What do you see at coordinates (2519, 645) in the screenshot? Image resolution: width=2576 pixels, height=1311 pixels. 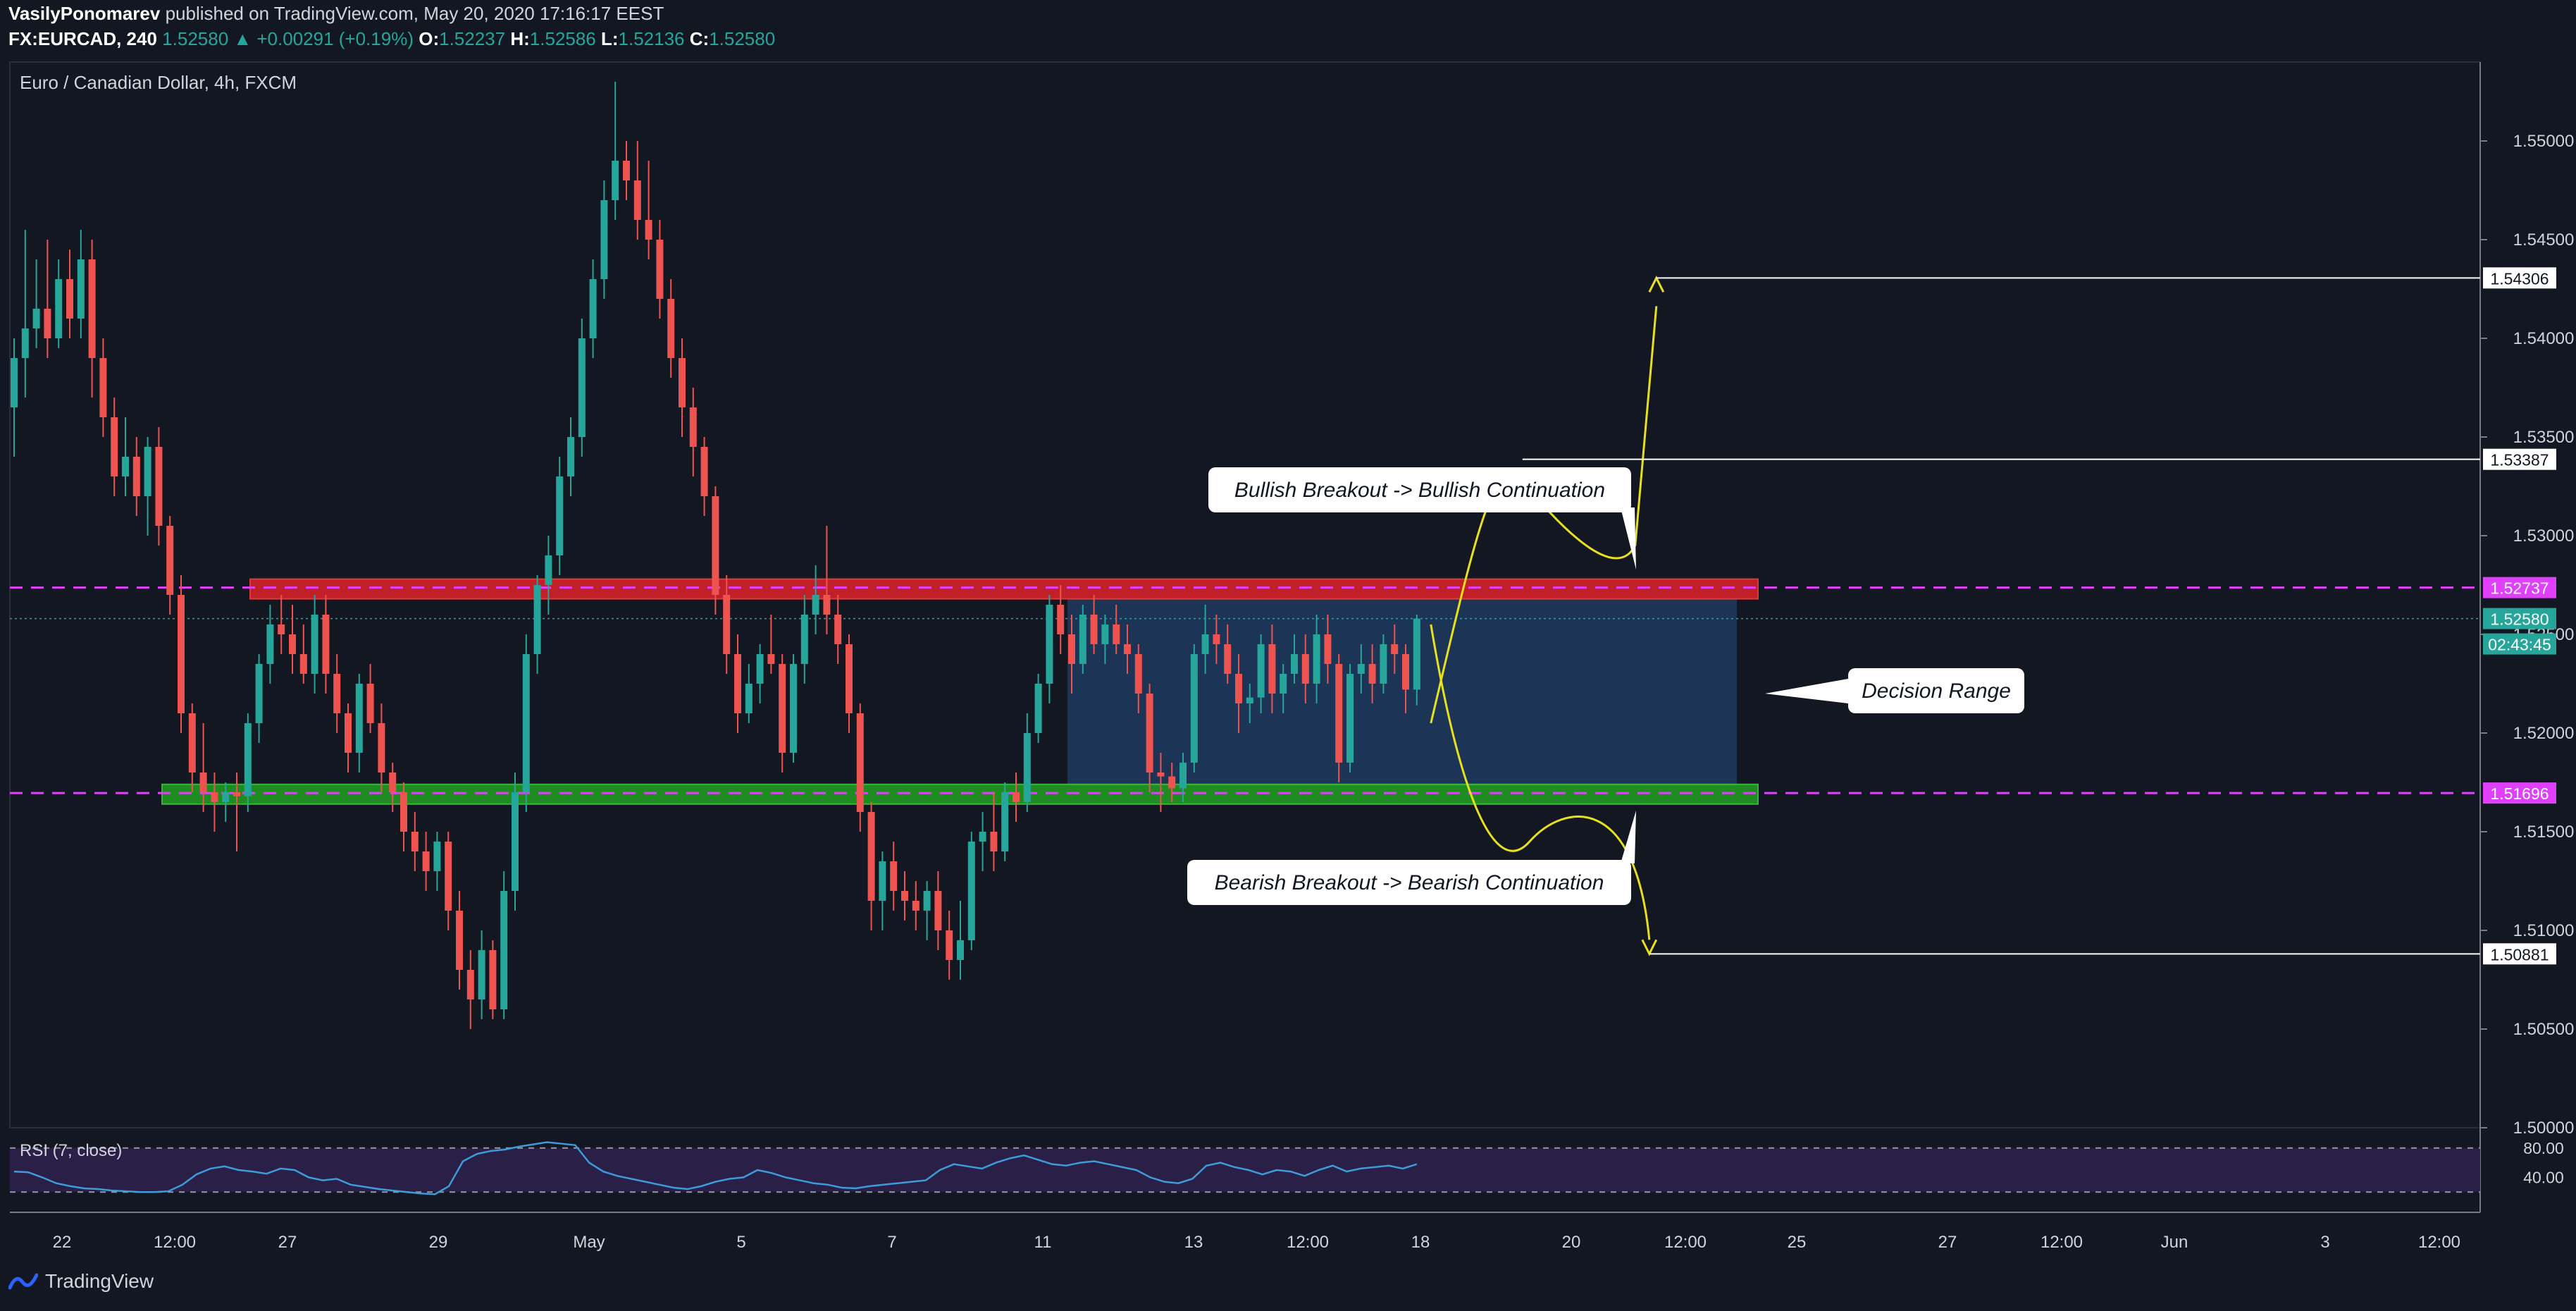 I see `price-label-text: 02:43:45` at bounding box center [2519, 645].